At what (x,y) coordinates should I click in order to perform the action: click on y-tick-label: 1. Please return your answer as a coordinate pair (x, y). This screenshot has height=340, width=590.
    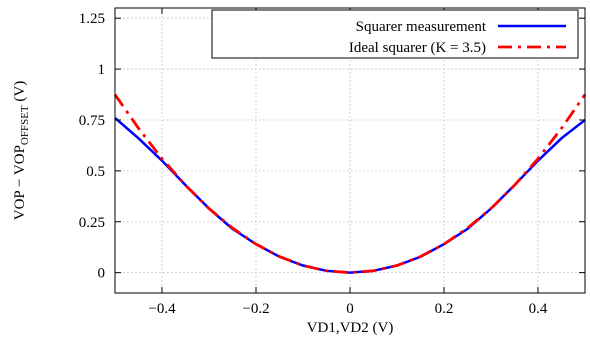
    Looking at the image, I should click on (102, 70).